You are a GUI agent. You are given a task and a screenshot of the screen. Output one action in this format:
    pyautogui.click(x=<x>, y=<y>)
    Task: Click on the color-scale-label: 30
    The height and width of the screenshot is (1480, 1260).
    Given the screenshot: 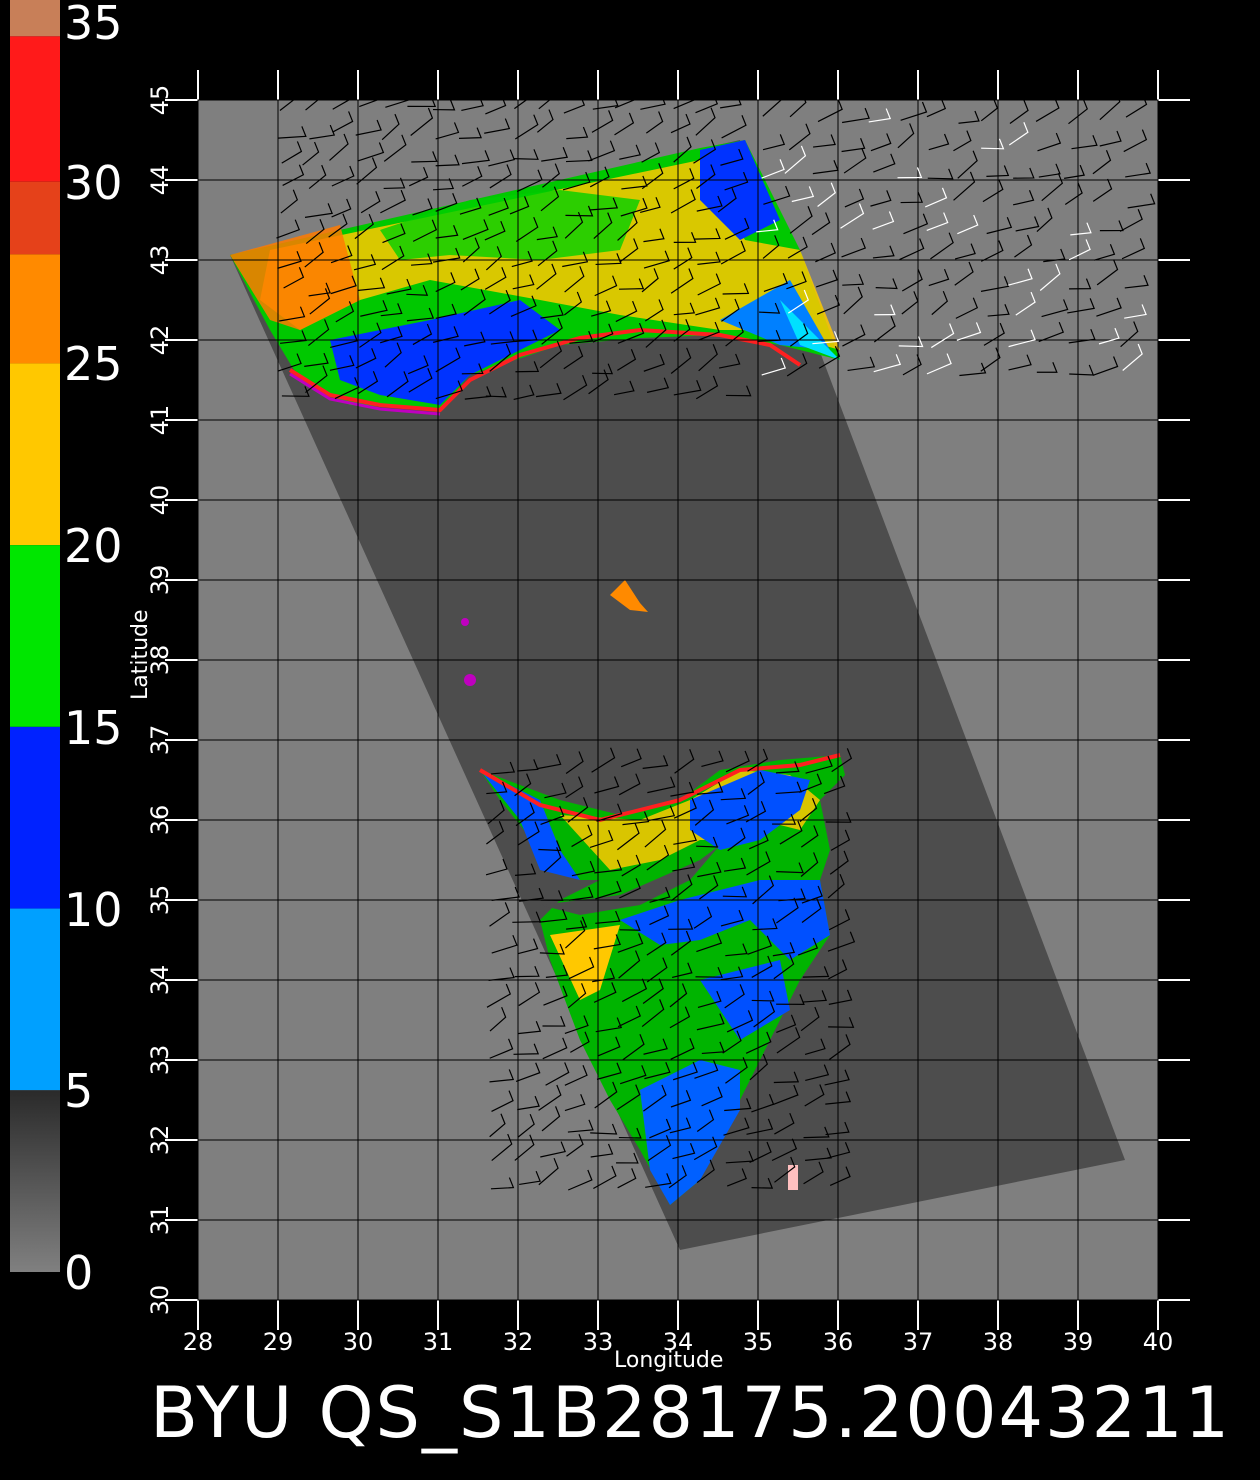 What is the action you would take?
    pyautogui.click(x=93, y=182)
    